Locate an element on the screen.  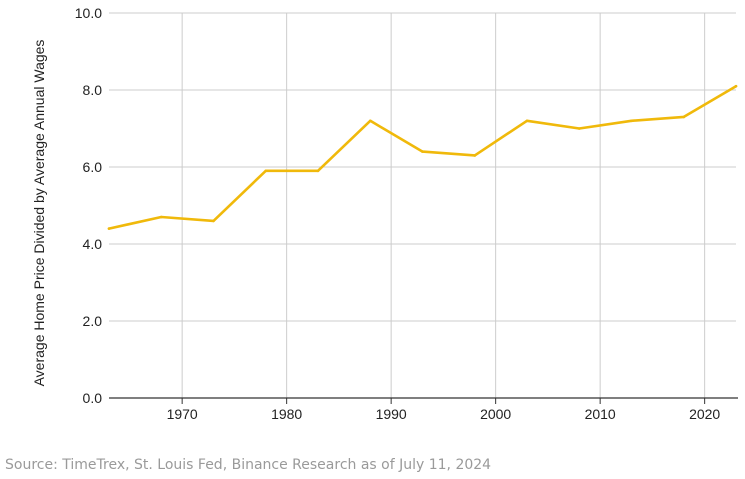
x-tick-label: 1990 is located at coordinates (391, 414).